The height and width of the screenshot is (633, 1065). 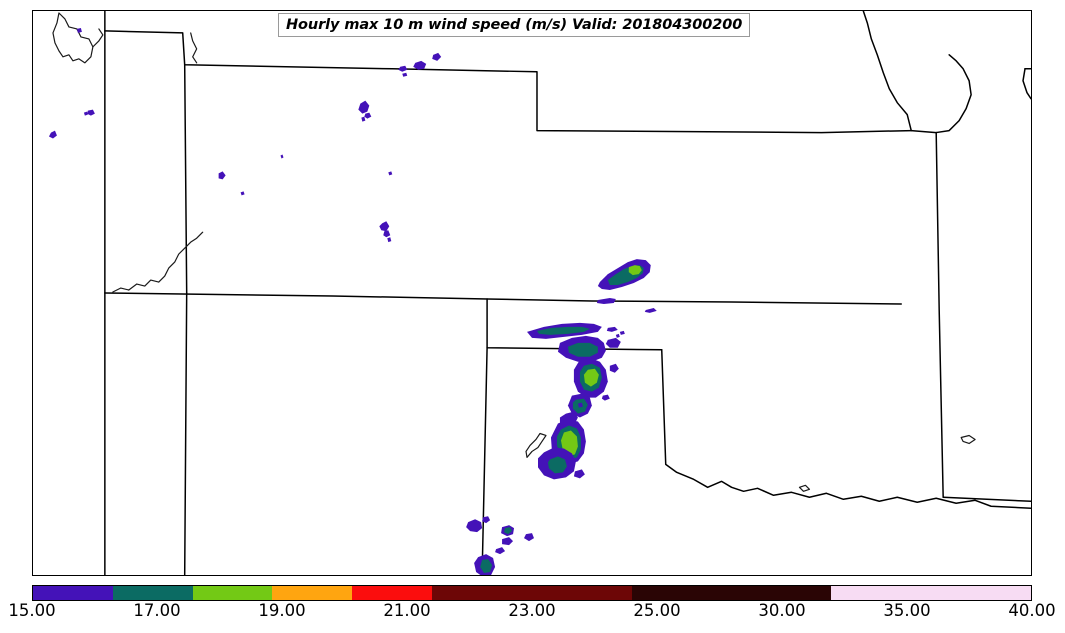 I want to click on colorbar, so click(x=532, y=593).